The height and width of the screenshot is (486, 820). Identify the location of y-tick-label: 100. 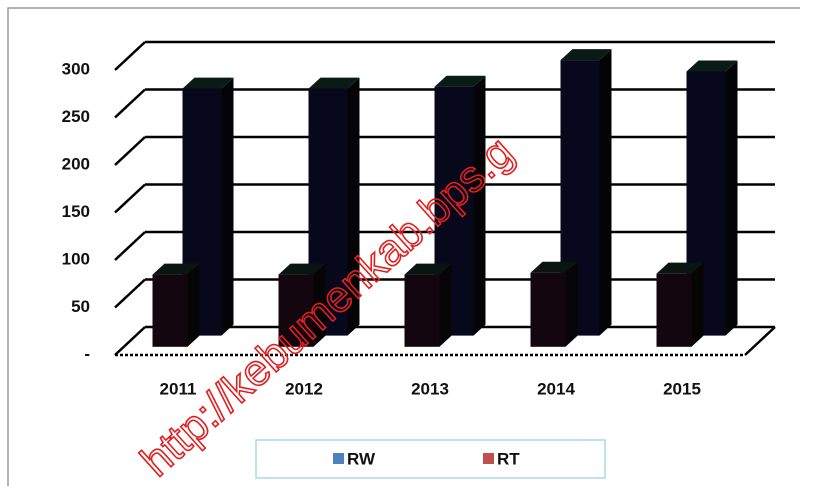
(76, 258).